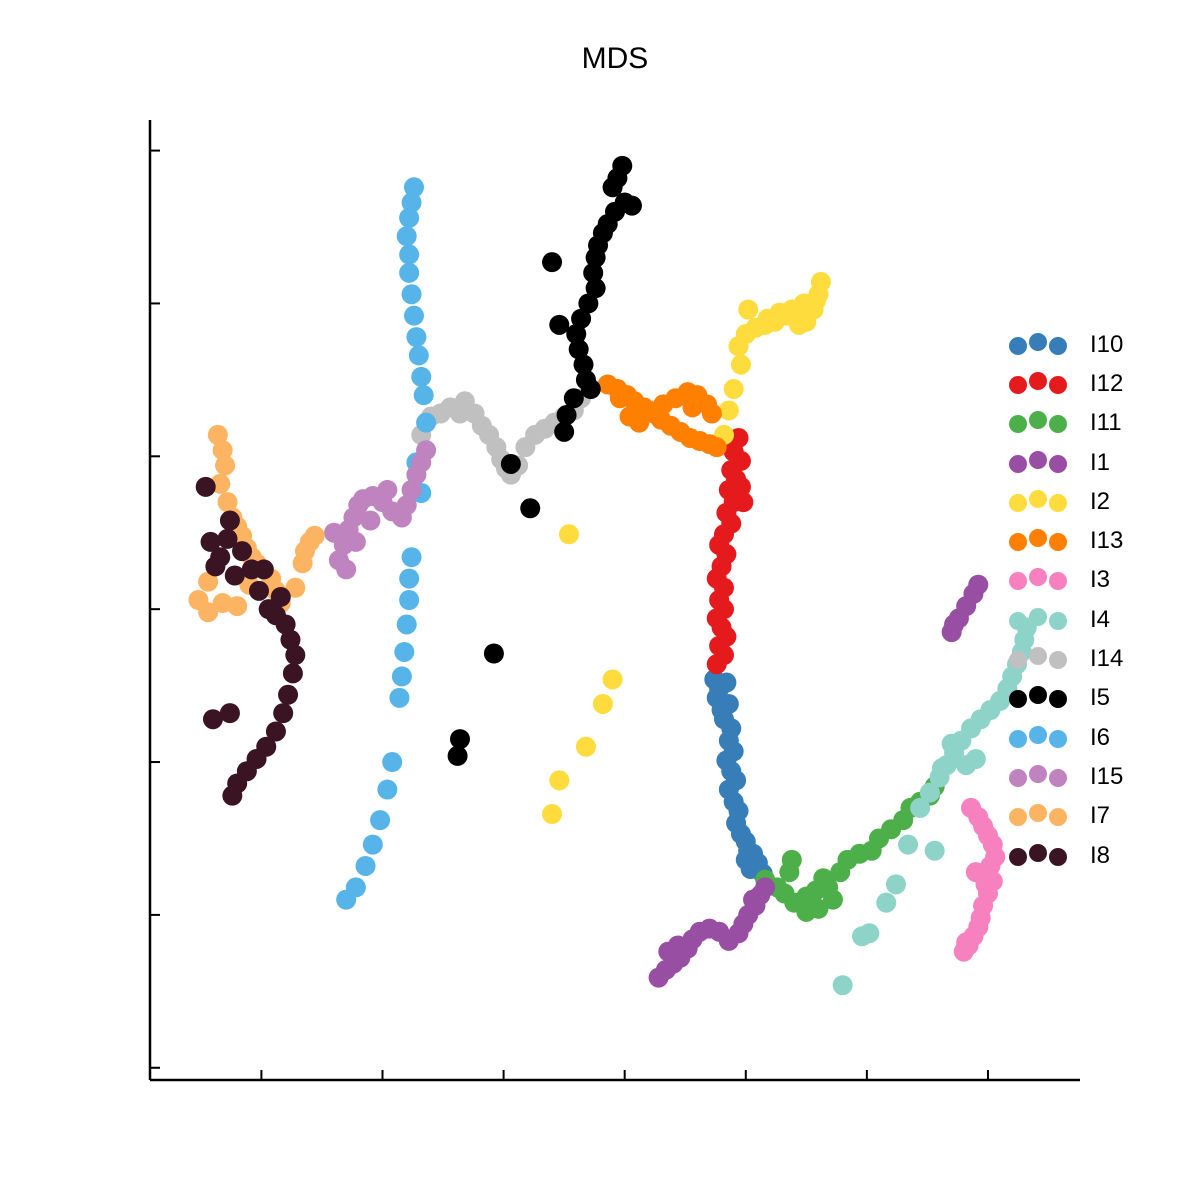  Describe the element at coordinates (1038, 618) in the screenshot. I see `legend-marker-I4` at that location.